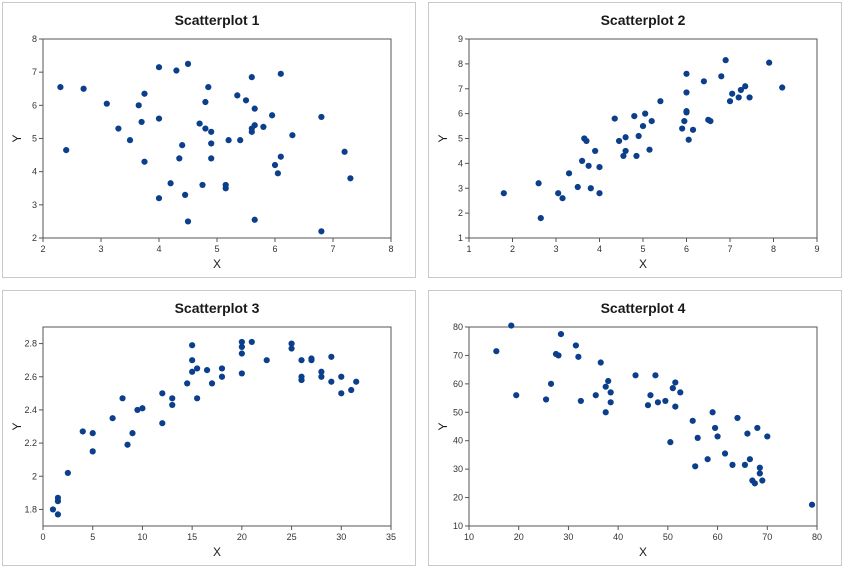 This screenshot has height=569, width=845. I want to click on y-tick-label: 9, so click(460, 39).